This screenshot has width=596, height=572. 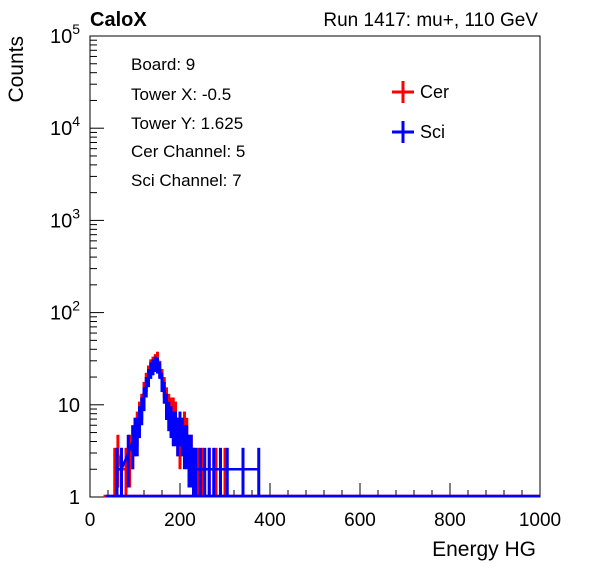 I want to click on x-tick-label: 0, so click(x=90, y=520).